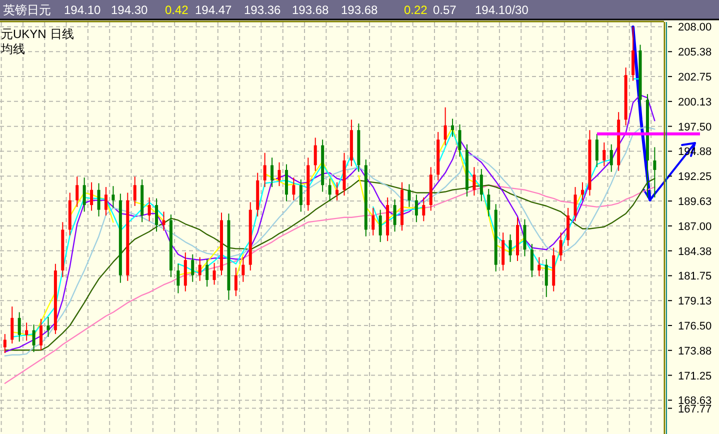  Describe the element at coordinates (12, 49) in the screenshot. I see `annotation: 均线` at that location.